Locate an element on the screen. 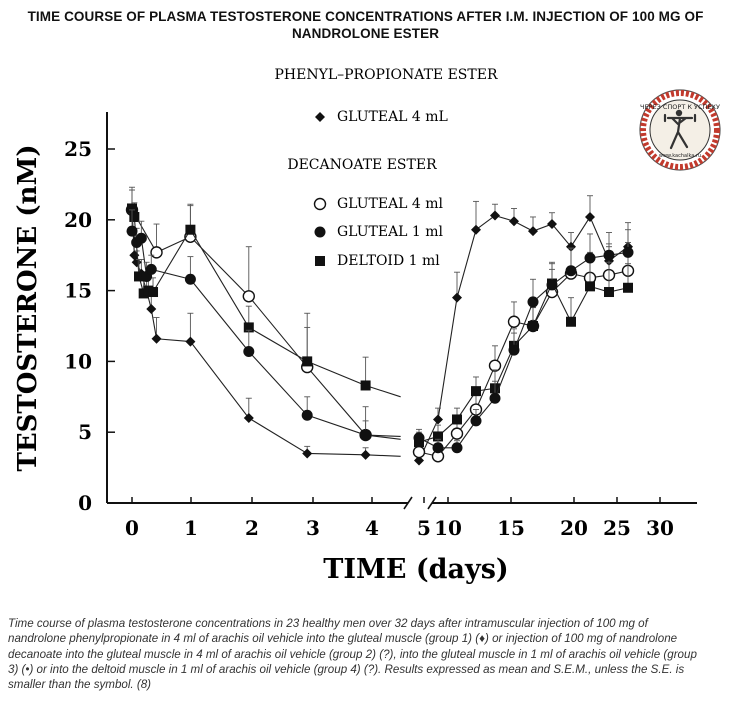 The image size is (731, 705). y-ticks: 0 5 10 15 20 25 is located at coordinates (89, 326).